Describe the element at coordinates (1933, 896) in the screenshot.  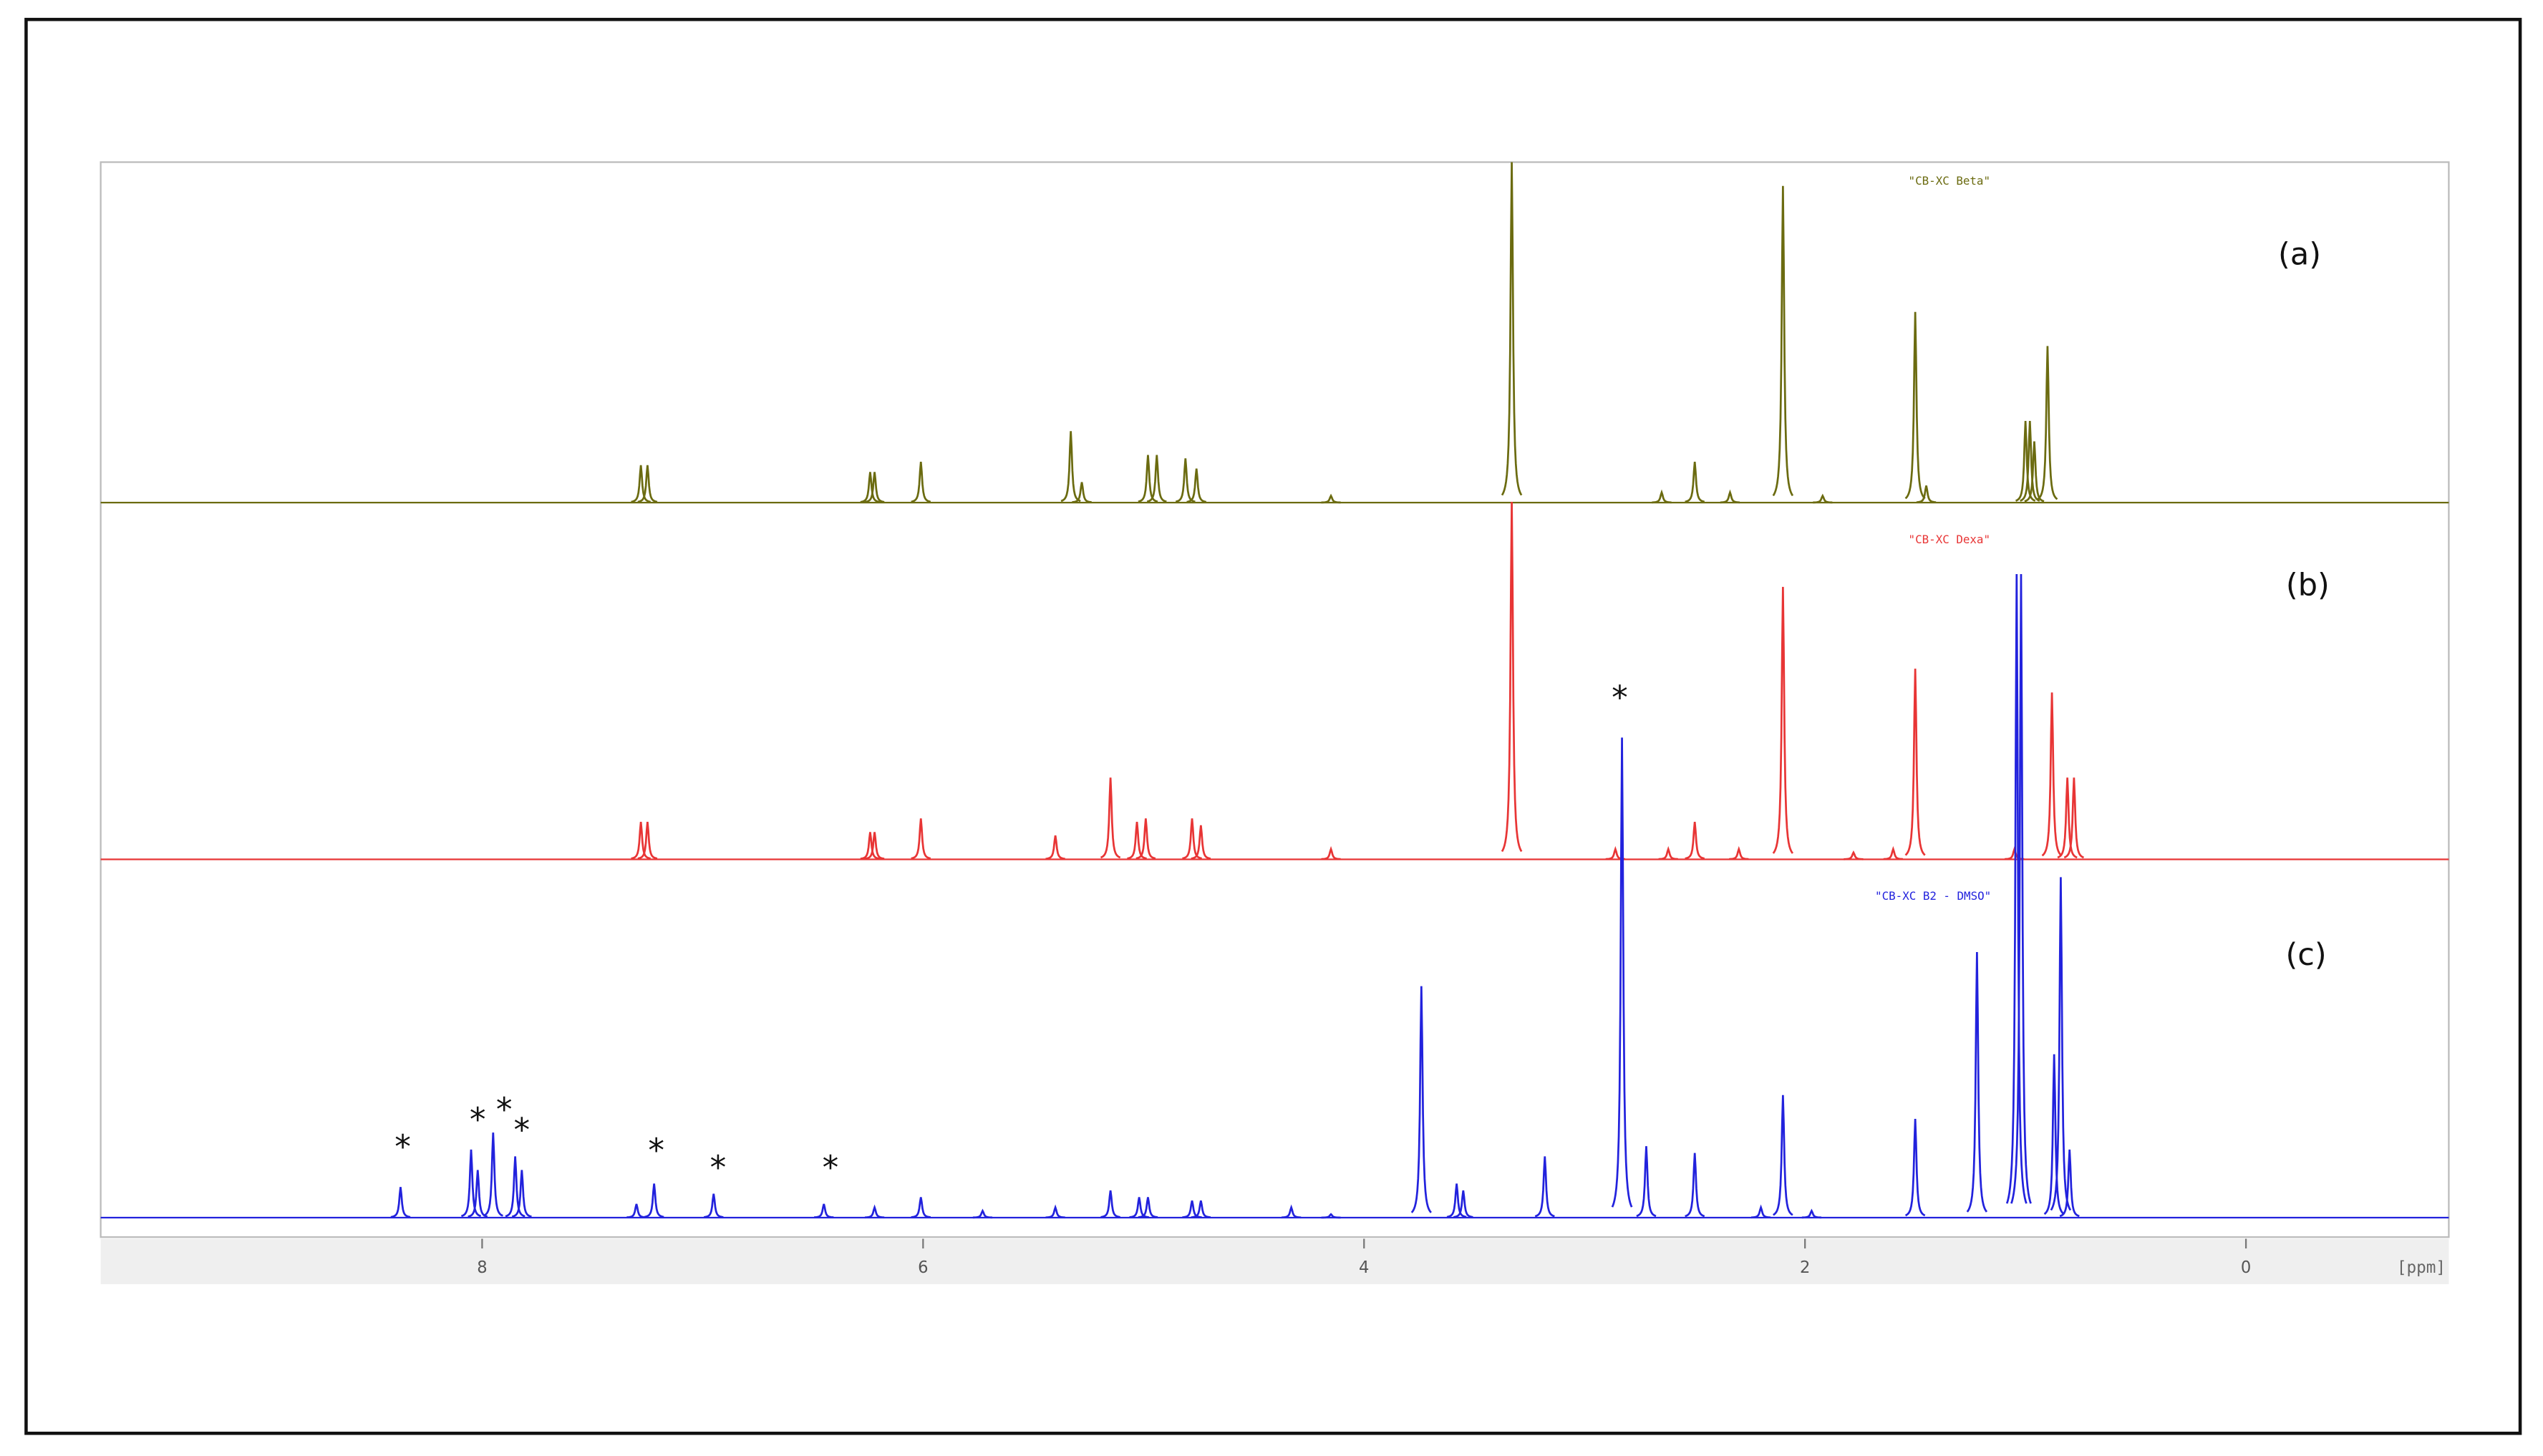
I see `series-name: "CB-XC B2 - DMSO"` at that location.